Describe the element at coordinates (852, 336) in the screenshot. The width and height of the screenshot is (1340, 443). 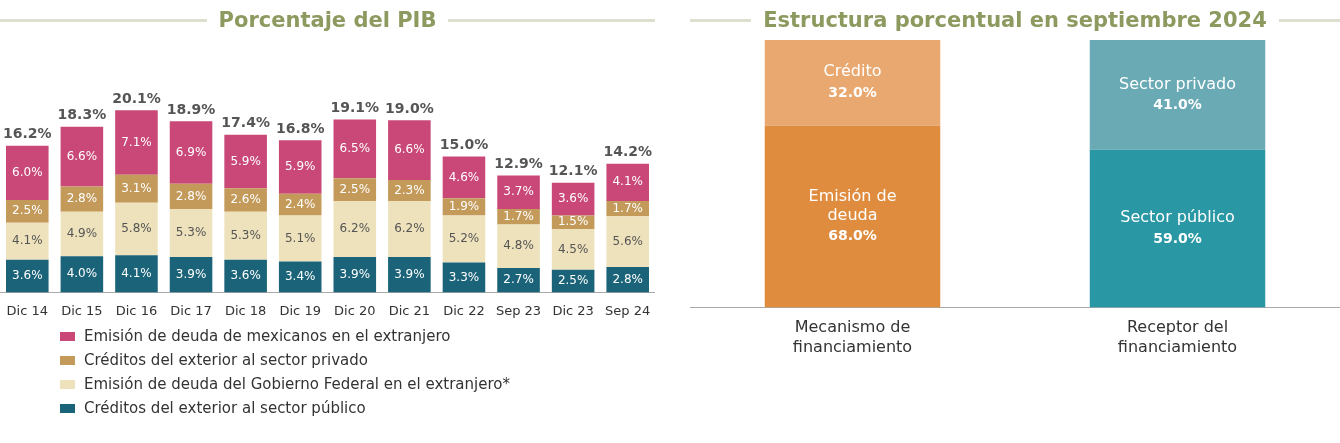
I see `x-tick-label: Mecanismo de financiamiento` at that location.